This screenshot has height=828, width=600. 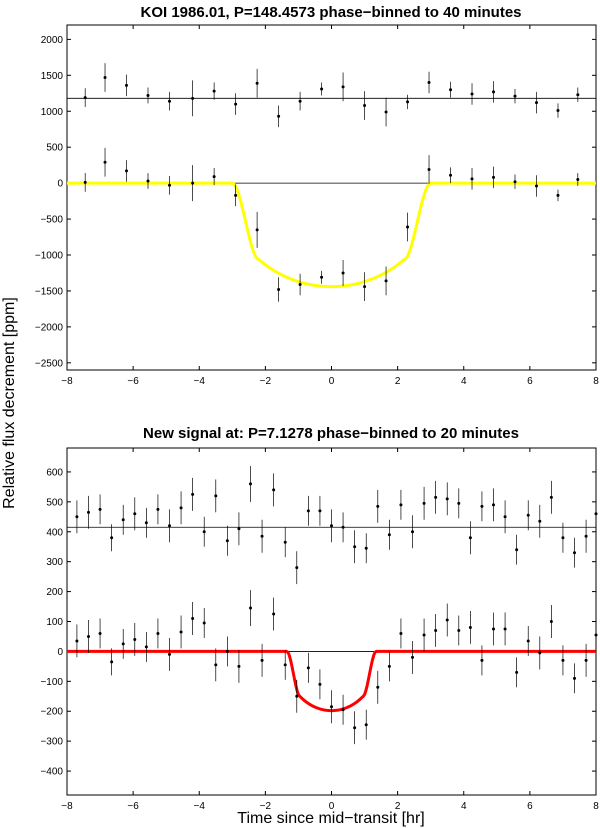 I want to click on y-tick-label: −100, so click(x=51, y=682).